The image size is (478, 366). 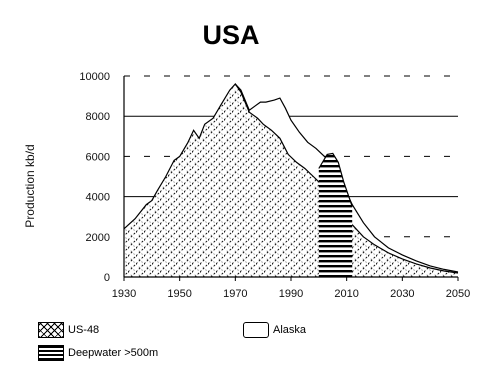 What do you see at coordinates (113, 353) in the screenshot?
I see `legend-label-deepwater: Deepwater >500m` at bounding box center [113, 353].